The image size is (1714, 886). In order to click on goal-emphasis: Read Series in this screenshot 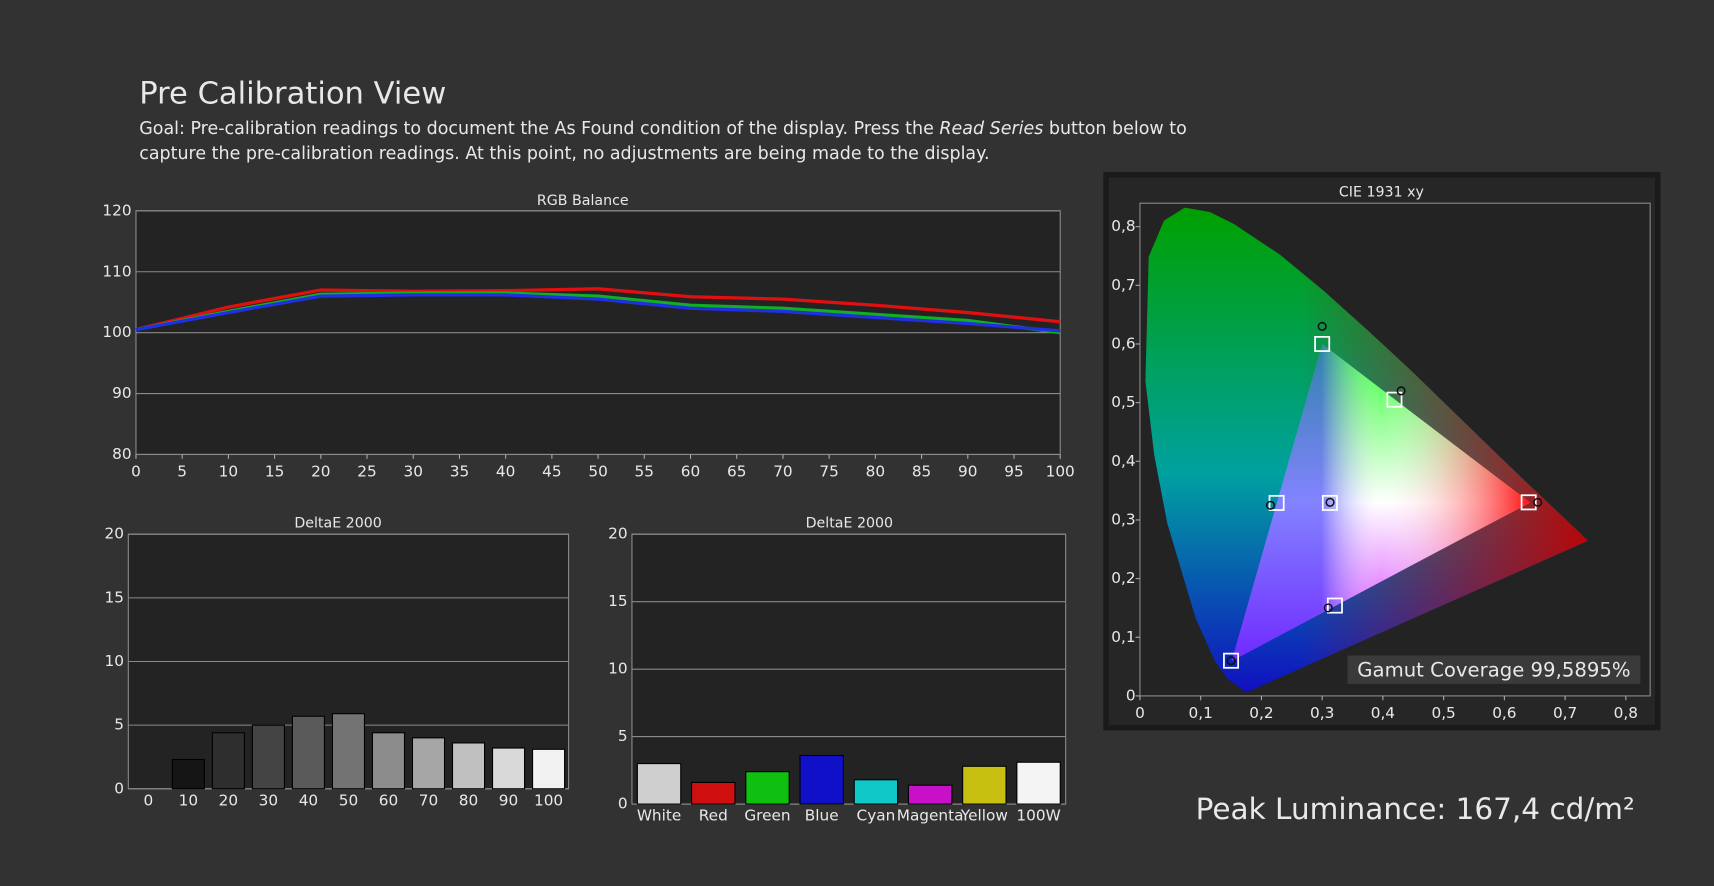, I will do `click(991, 129)`.